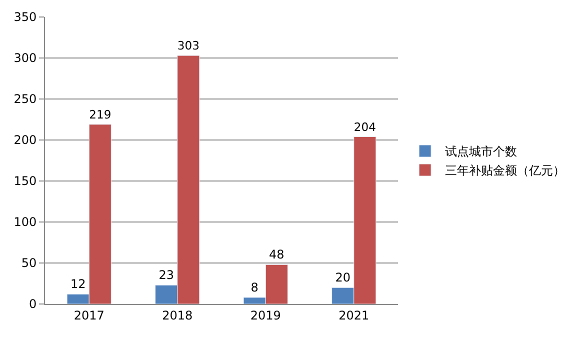 This screenshot has height=344, width=580. I want to click on data-label: 48, so click(276, 255).